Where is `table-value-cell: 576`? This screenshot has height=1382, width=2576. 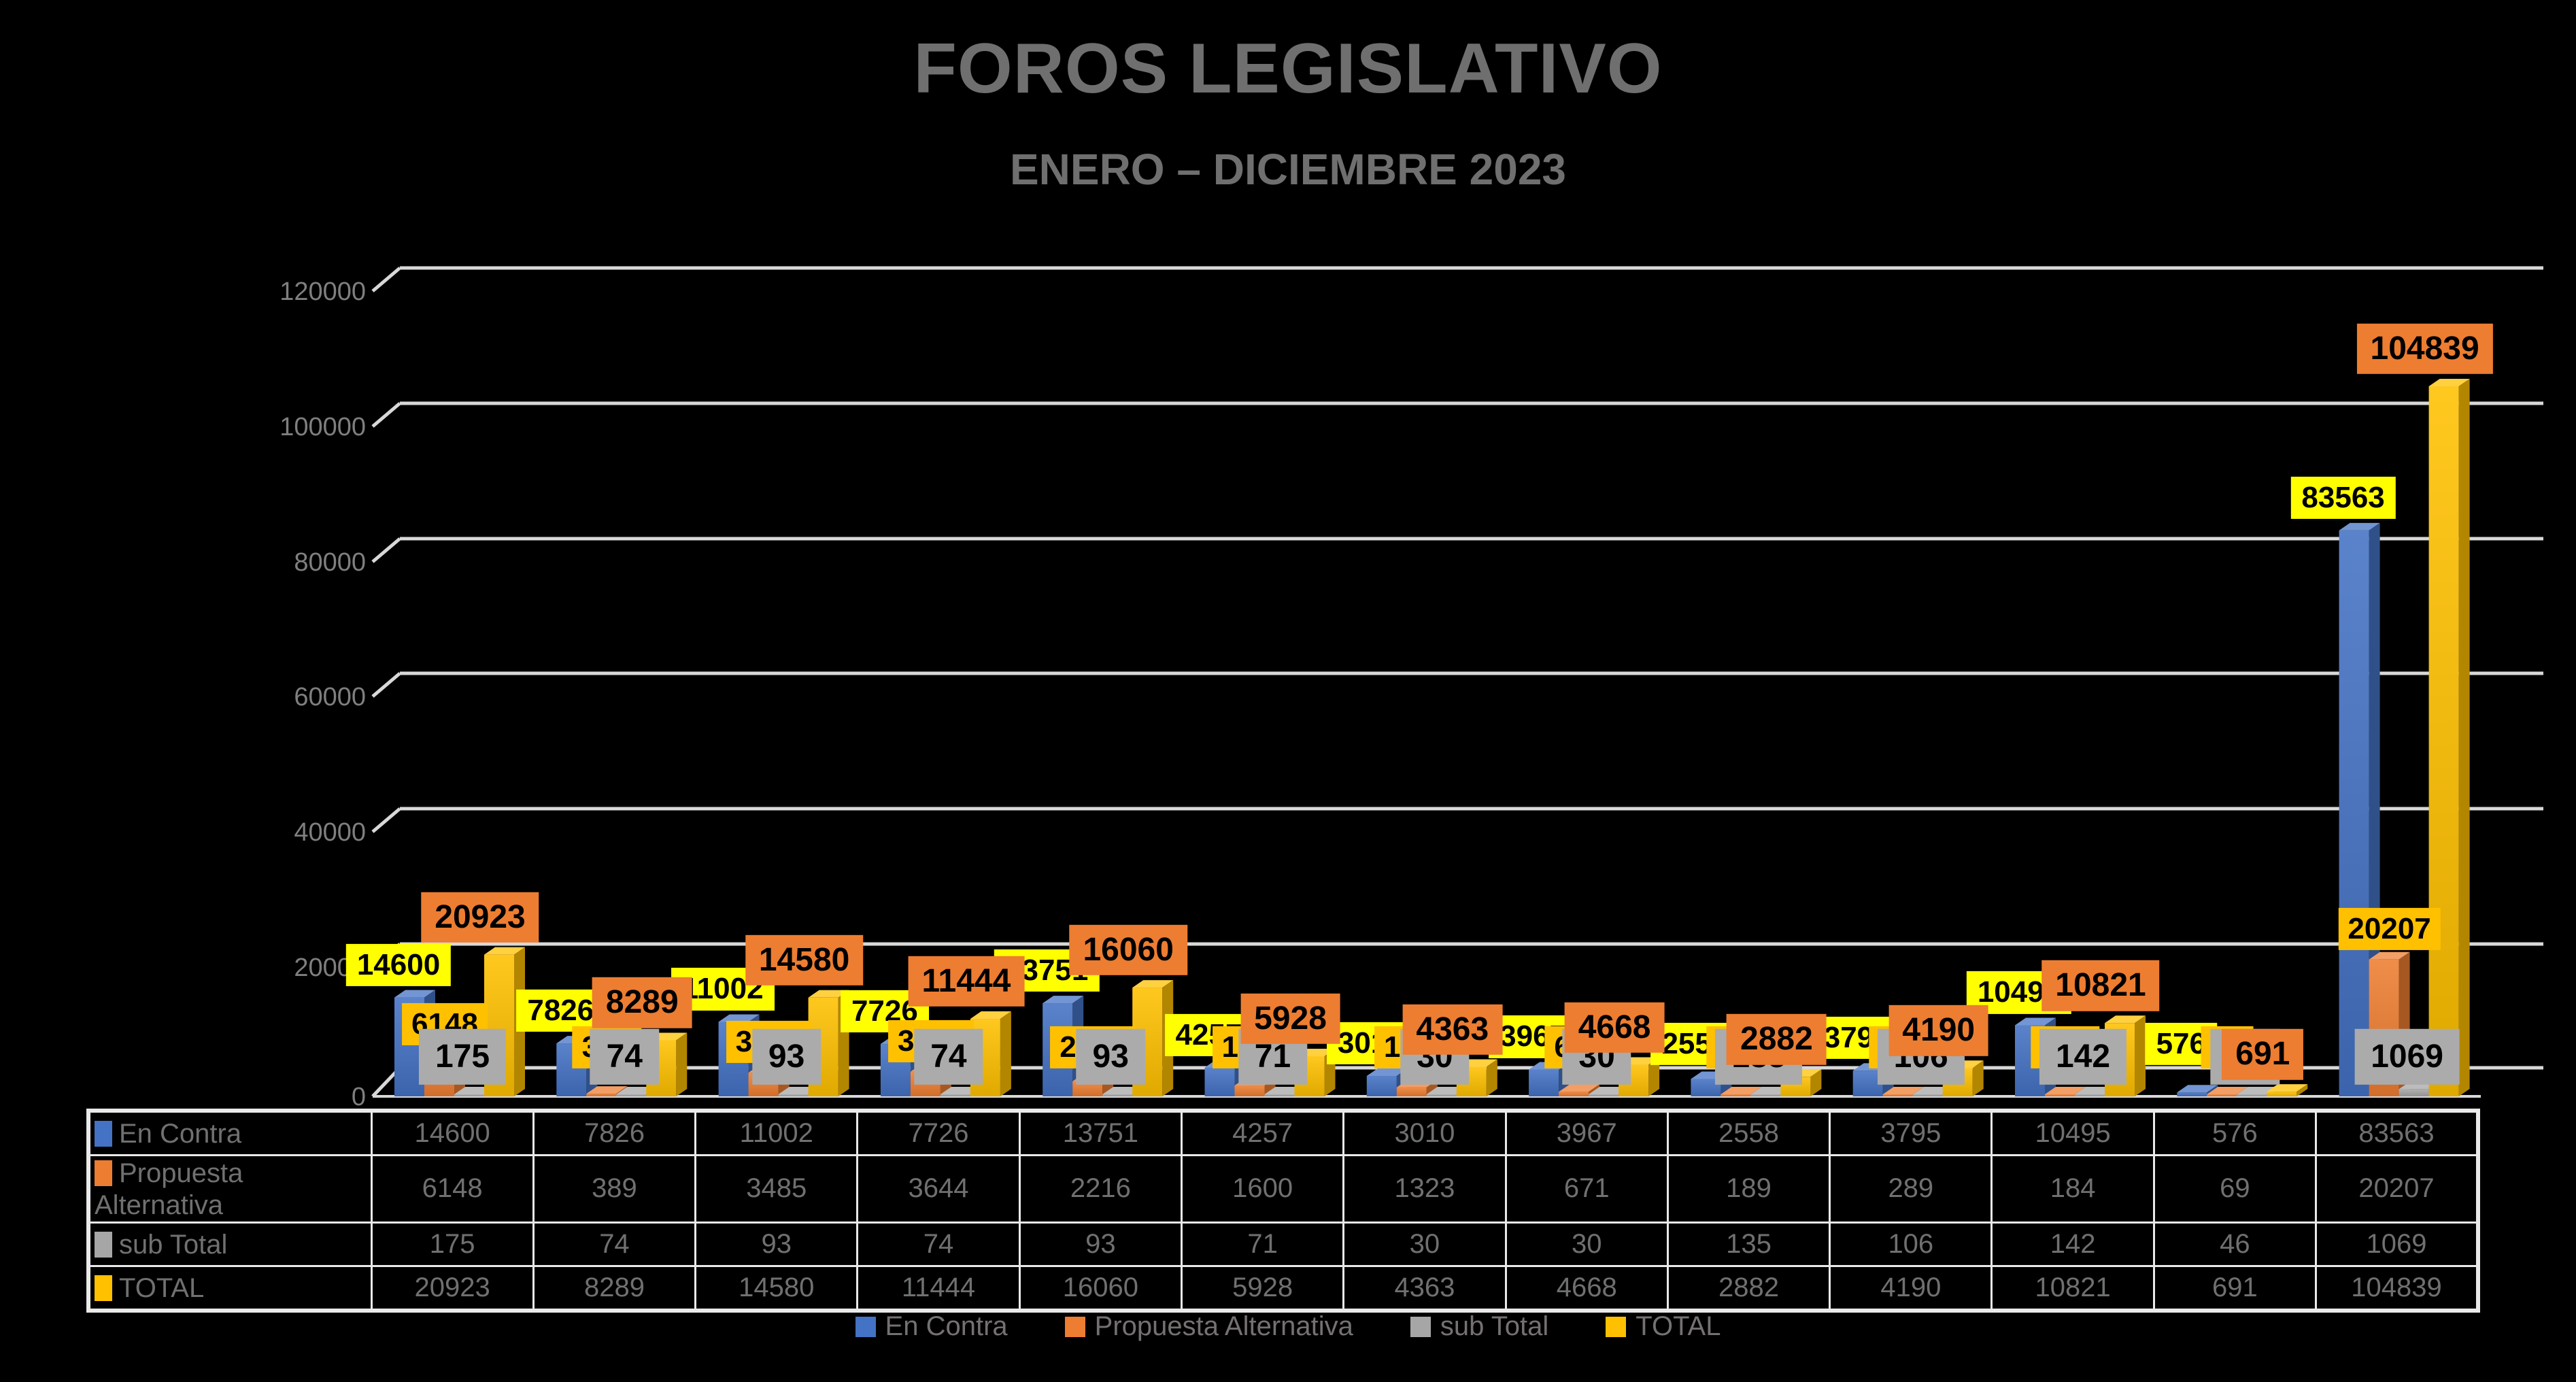
table-value-cell: 576 is located at coordinates (2235, 1132).